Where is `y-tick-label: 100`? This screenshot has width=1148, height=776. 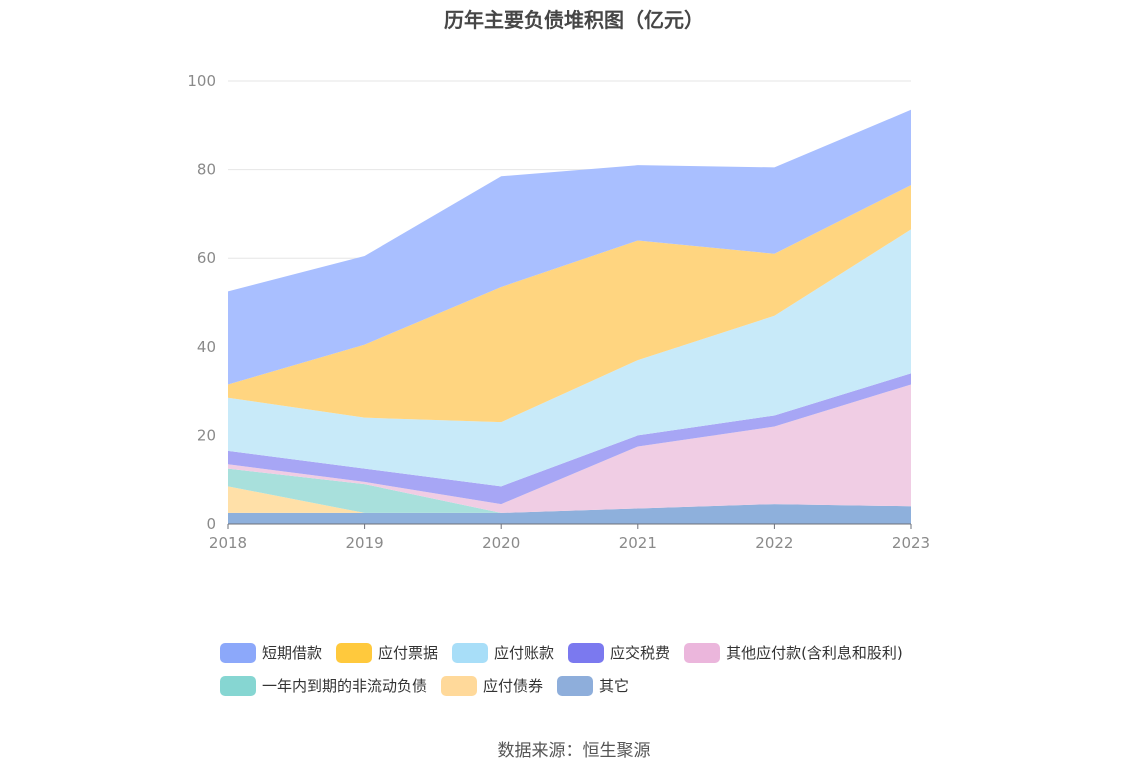 y-tick-label: 100 is located at coordinates (201, 81).